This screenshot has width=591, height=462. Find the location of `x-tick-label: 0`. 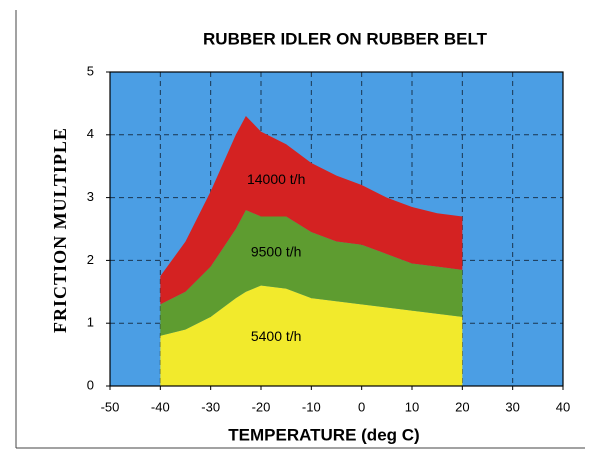

x-tick-label: 0 is located at coordinates (361, 406).